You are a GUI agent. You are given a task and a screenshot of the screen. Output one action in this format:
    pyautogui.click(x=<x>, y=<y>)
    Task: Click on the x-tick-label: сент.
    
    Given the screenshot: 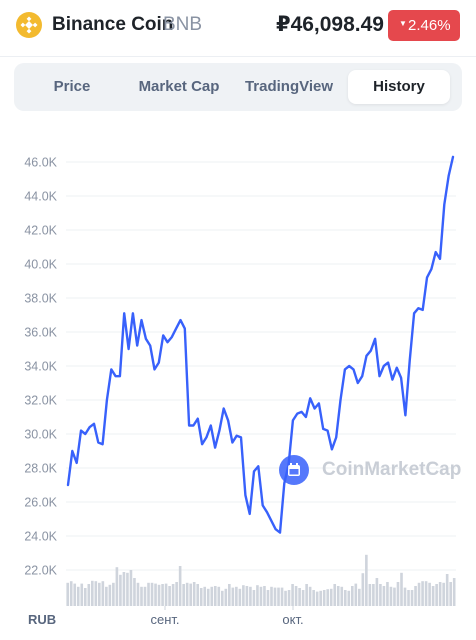 What is the action you would take?
    pyautogui.click(x=164, y=619)
    